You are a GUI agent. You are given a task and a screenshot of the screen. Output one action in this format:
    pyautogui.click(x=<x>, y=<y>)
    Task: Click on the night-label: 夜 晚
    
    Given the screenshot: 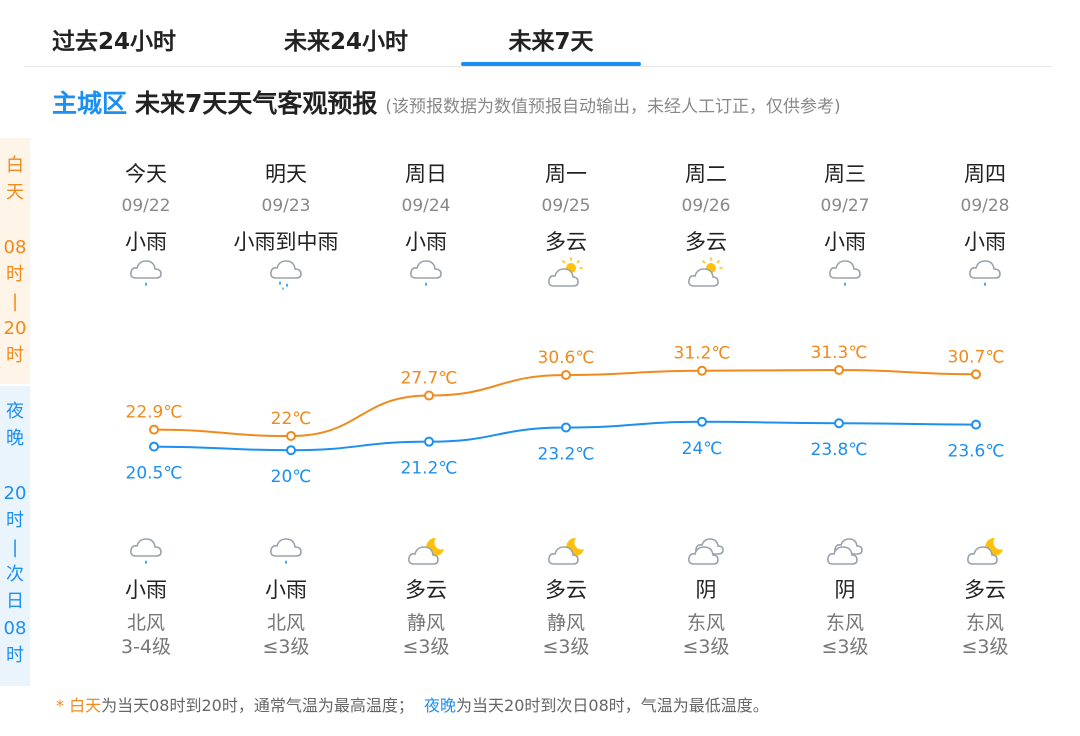 What is the action you would take?
    pyautogui.click(x=15, y=425)
    